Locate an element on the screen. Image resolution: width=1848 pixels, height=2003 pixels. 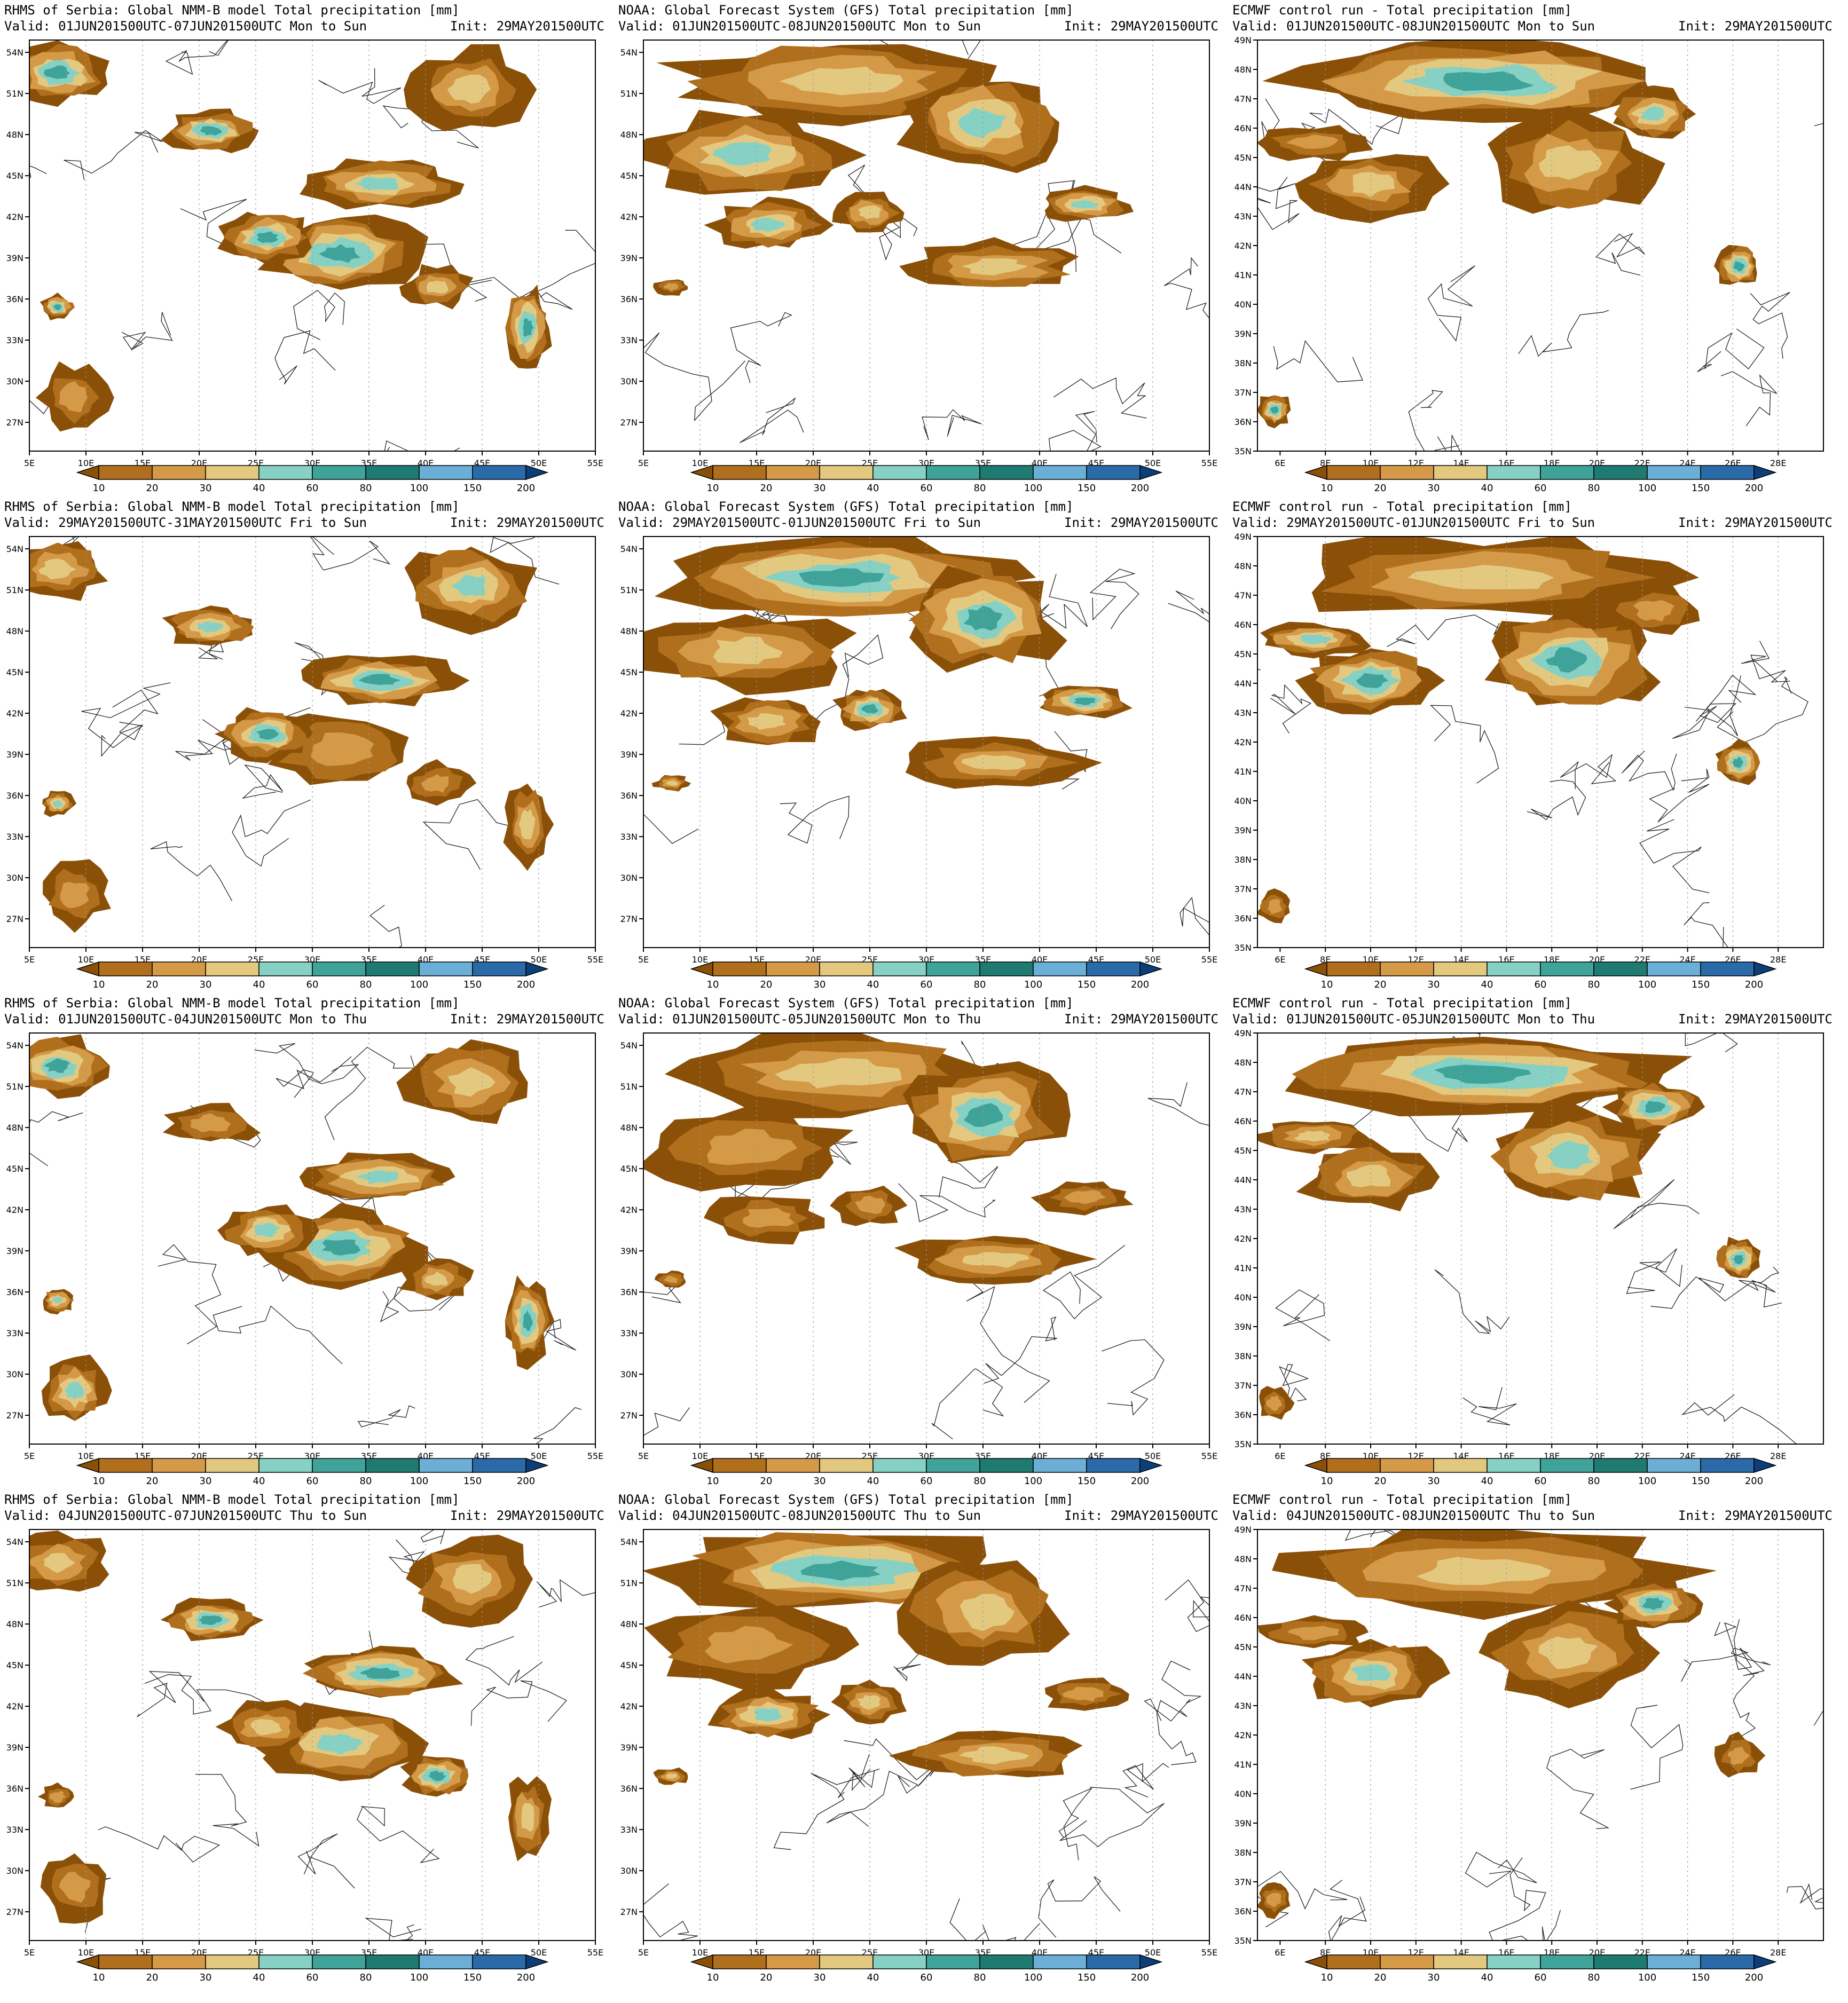
y-tick-label: 47N is located at coordinates (1243, 1588).